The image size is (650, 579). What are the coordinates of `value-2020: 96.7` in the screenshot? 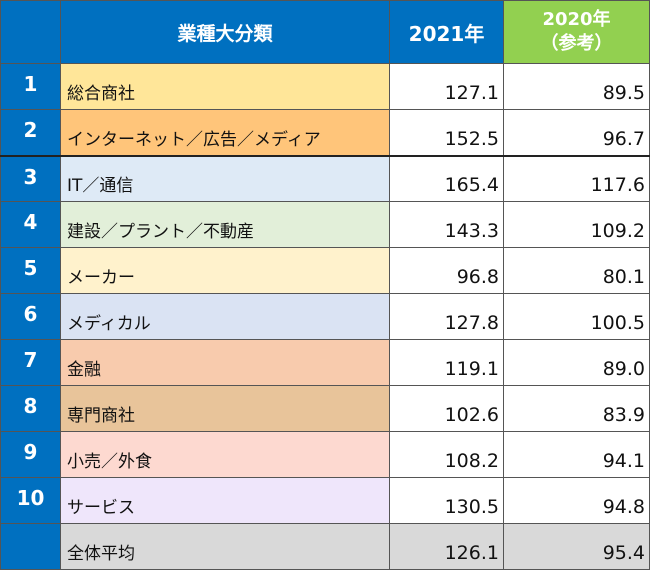 It's located at (576, 132).